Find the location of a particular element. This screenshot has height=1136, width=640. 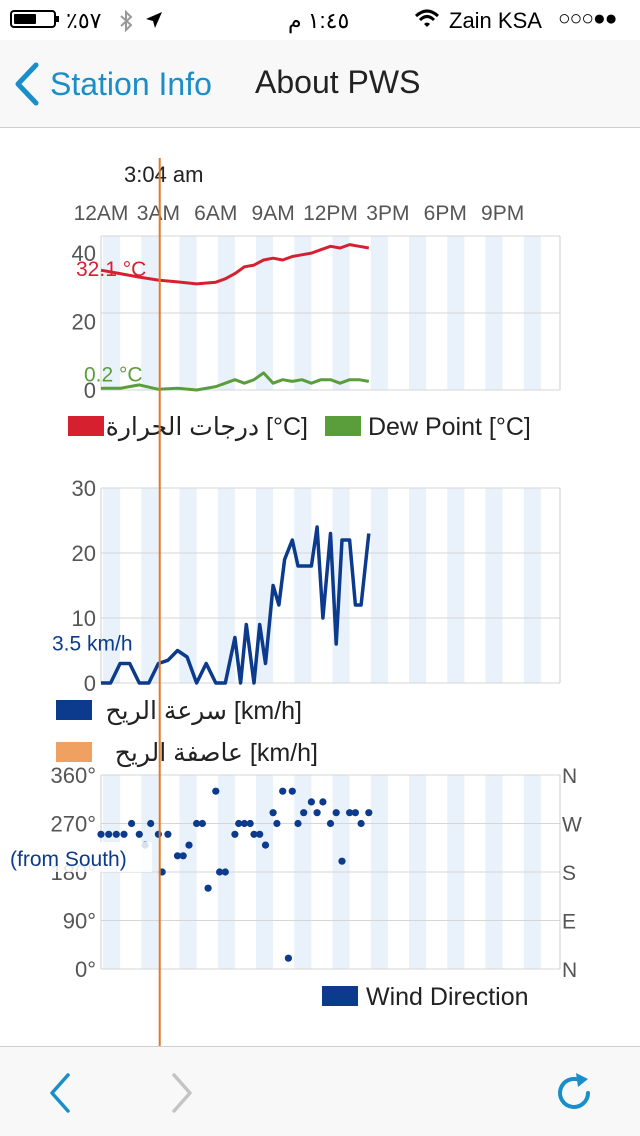

legend-swatch-wind-gust is located at coordinates (74, 752).